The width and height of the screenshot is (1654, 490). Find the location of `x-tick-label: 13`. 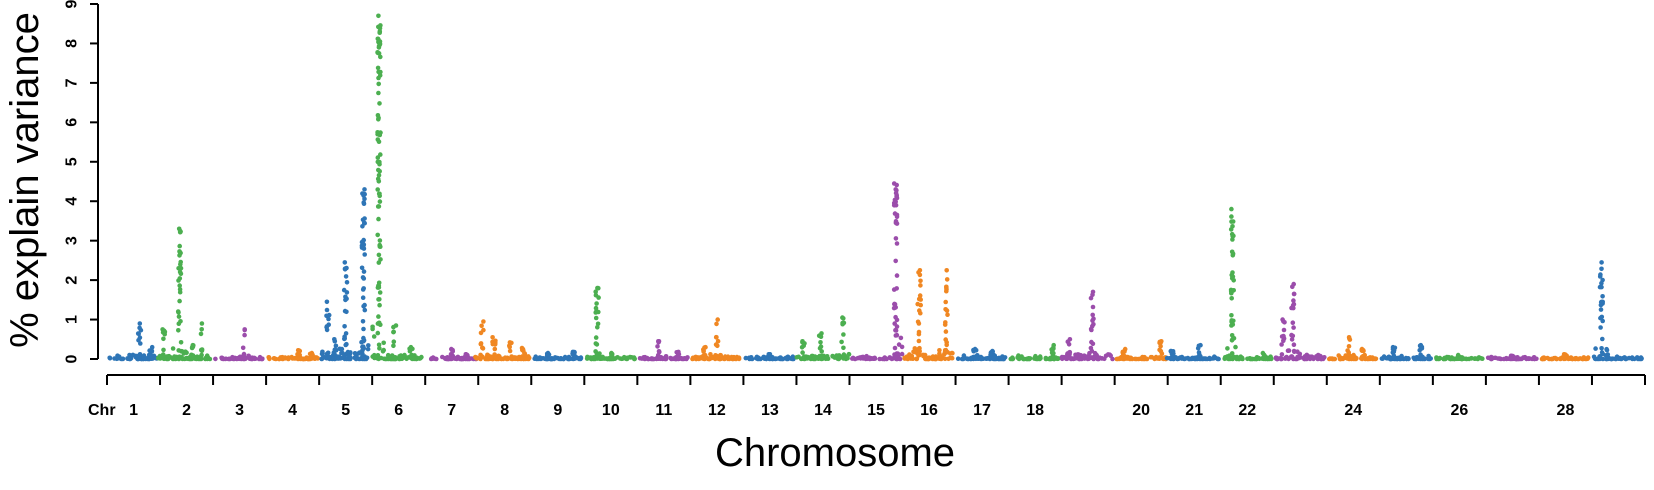

x-tick-label: 13 is located at coordinates (770, 410).